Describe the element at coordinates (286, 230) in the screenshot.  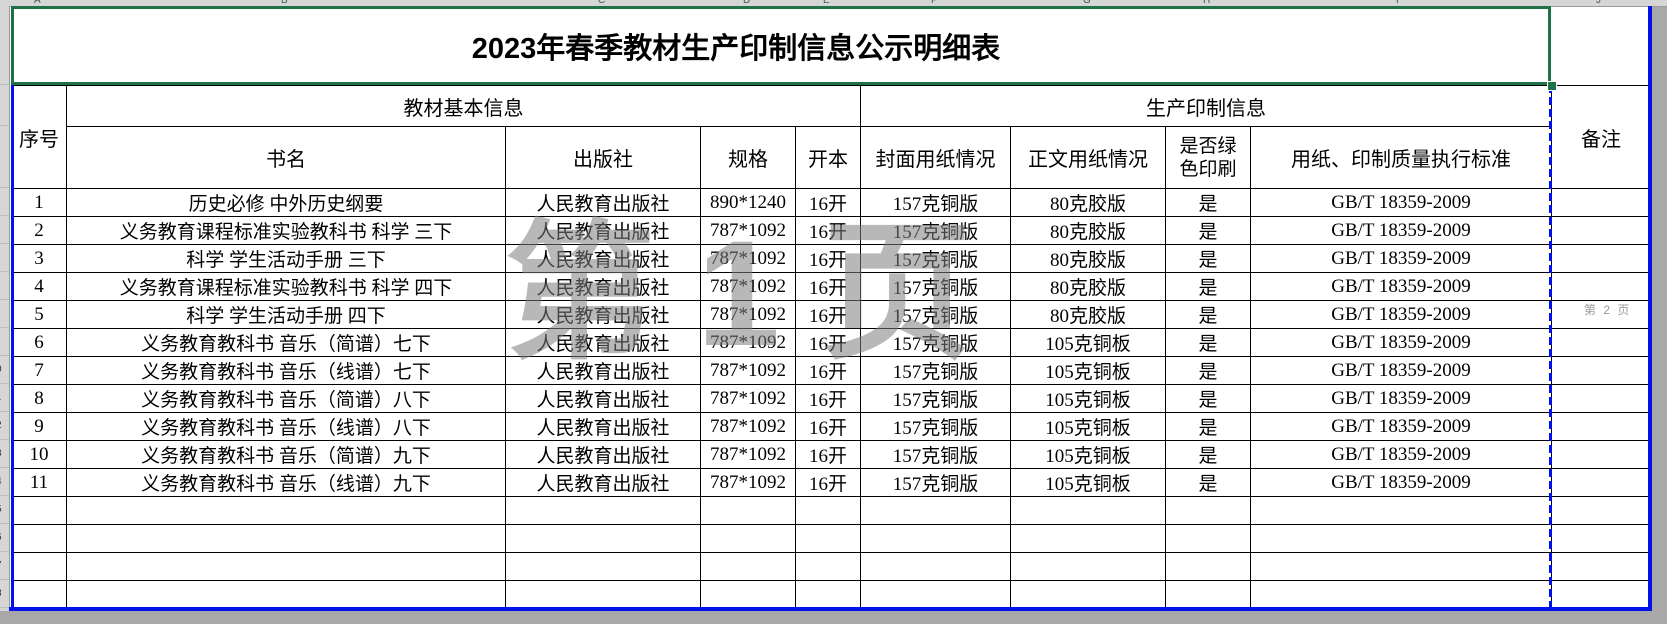
I see `cell-book-name: 义务教育课程标准实验教科书 科学 三下` at that location.